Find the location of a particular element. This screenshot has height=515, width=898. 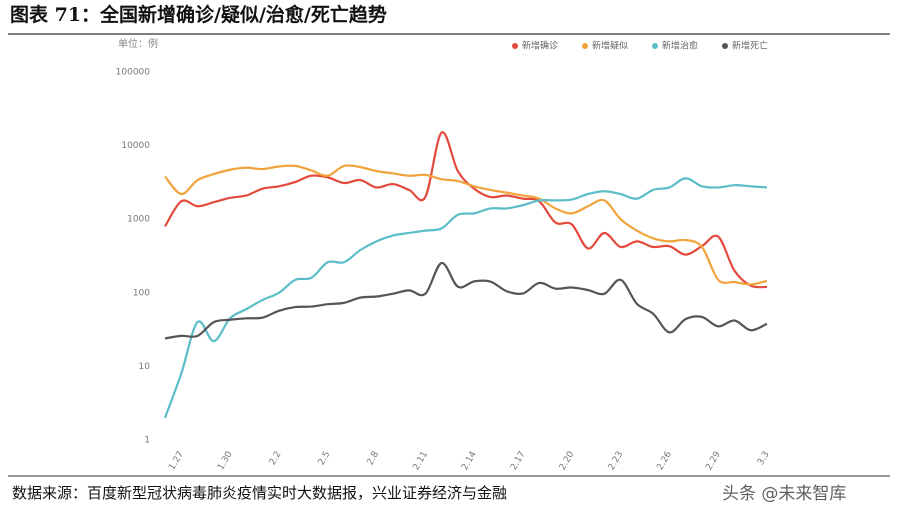

series-line is located at coordinates (466, 300).